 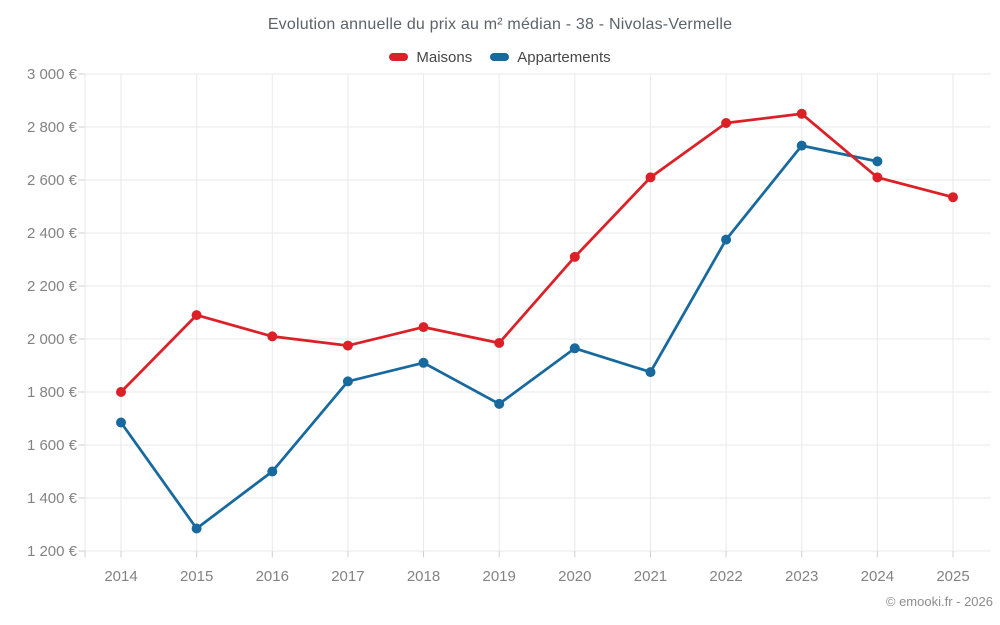 What do you see at coordinates (801, 576) in the screenshot?
I see `x-axis-label: 2023` at bounding box center [801, 576].